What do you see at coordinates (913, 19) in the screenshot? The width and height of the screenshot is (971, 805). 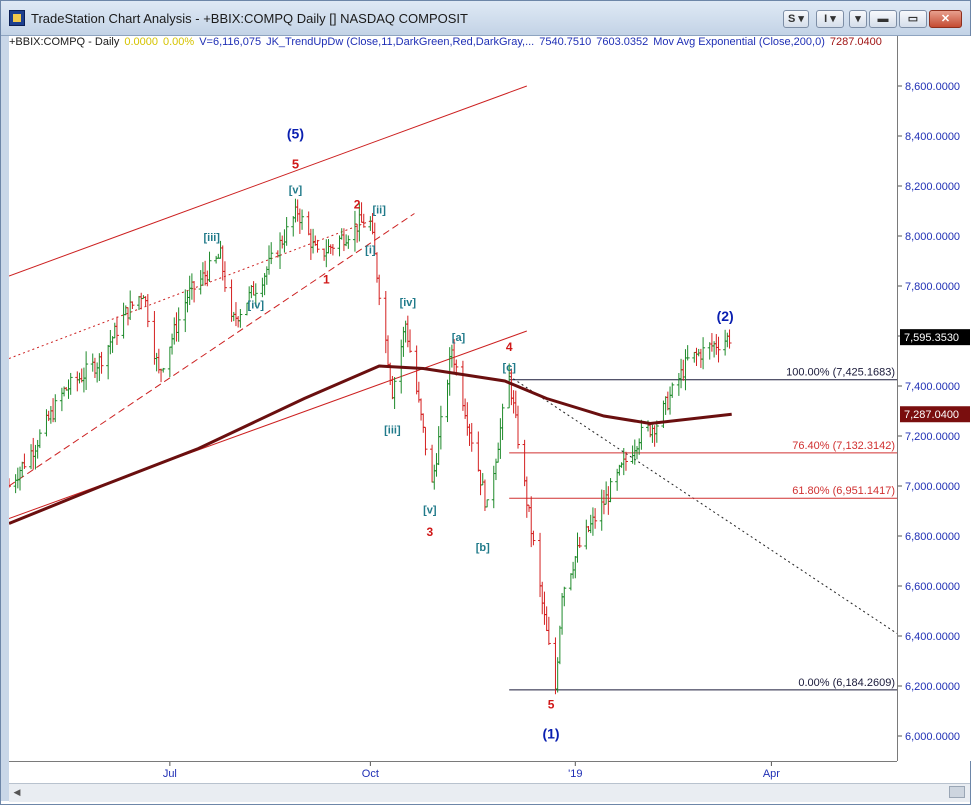 I see `maximize-button: ▭` at bounding box center [913, 19].